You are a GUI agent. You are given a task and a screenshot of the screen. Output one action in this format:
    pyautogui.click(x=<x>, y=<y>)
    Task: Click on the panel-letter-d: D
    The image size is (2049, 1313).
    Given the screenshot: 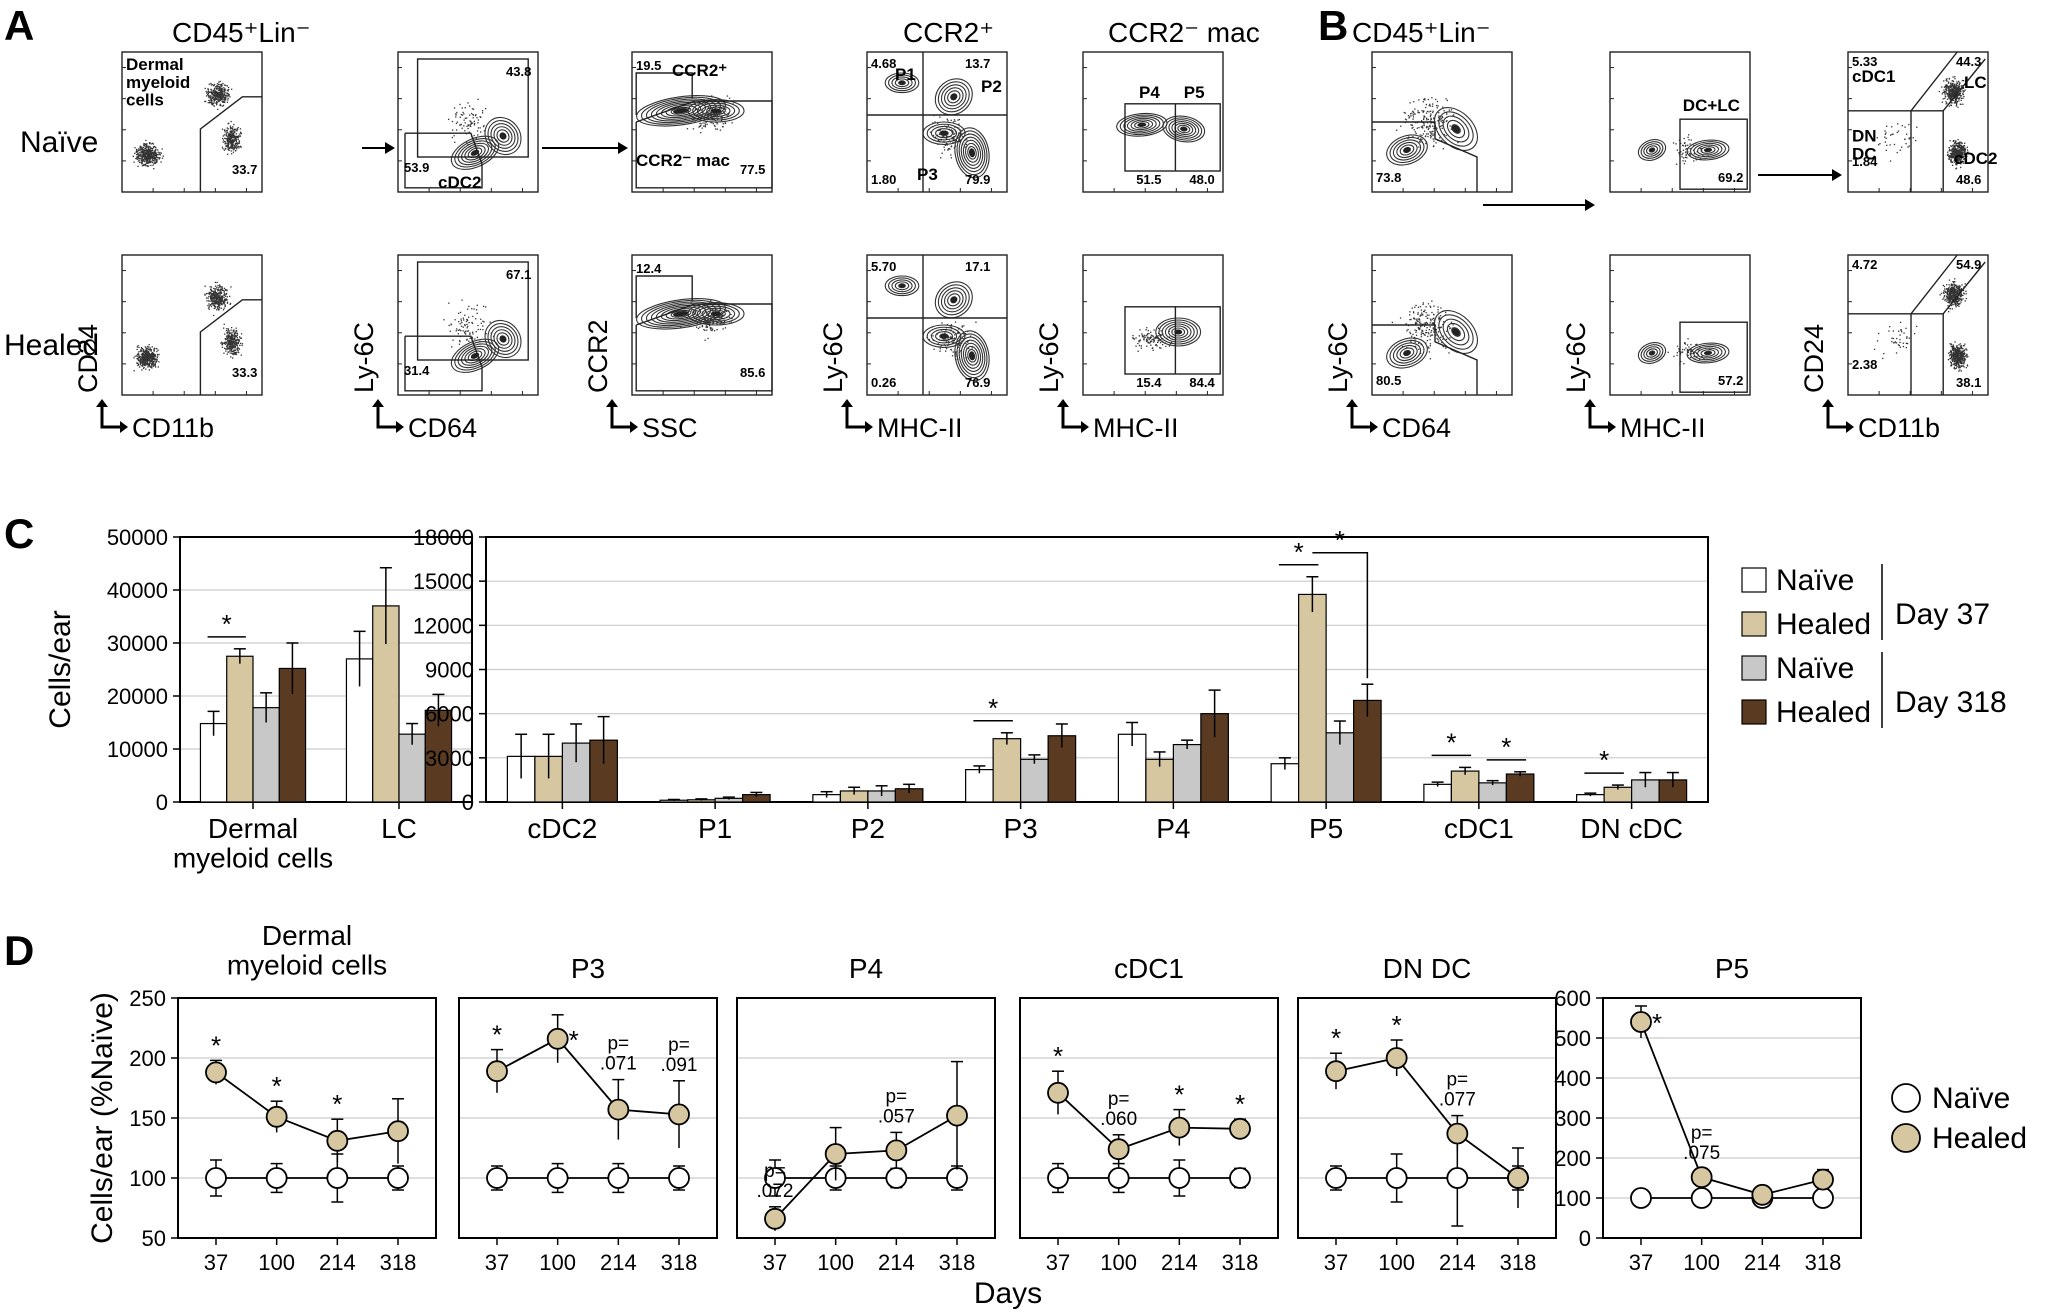 What is the action you would take?
    pyautogui.click(x=19, y=950)
    